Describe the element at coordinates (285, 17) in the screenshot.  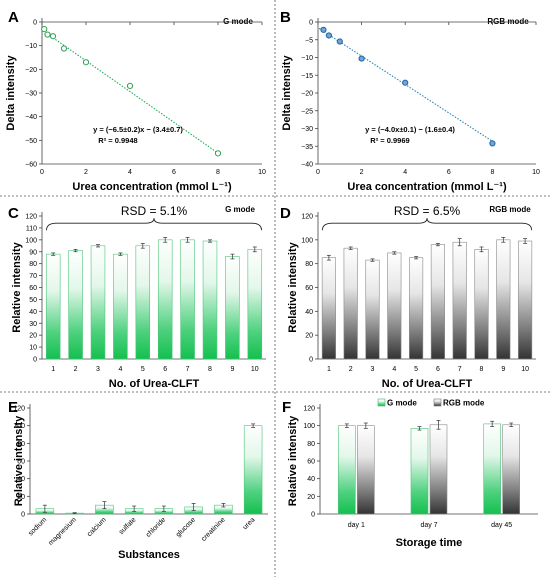
I see `panel-label: B` at that location.